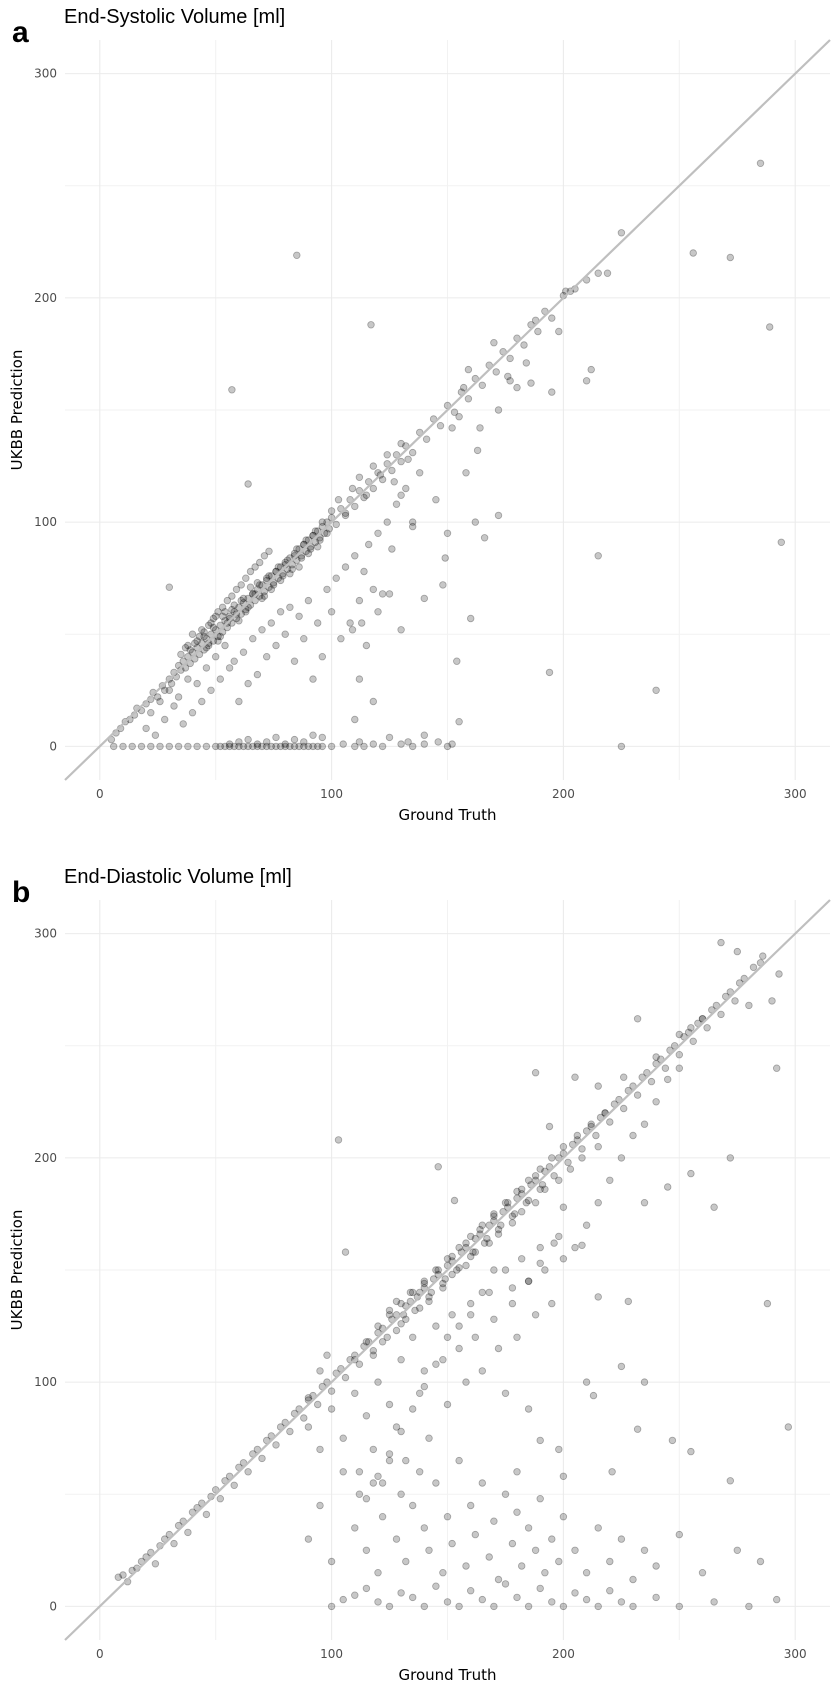 The width and height of the screenshot is (840, 1702). I want to click on panel-label-a: a, so click(20, 32).